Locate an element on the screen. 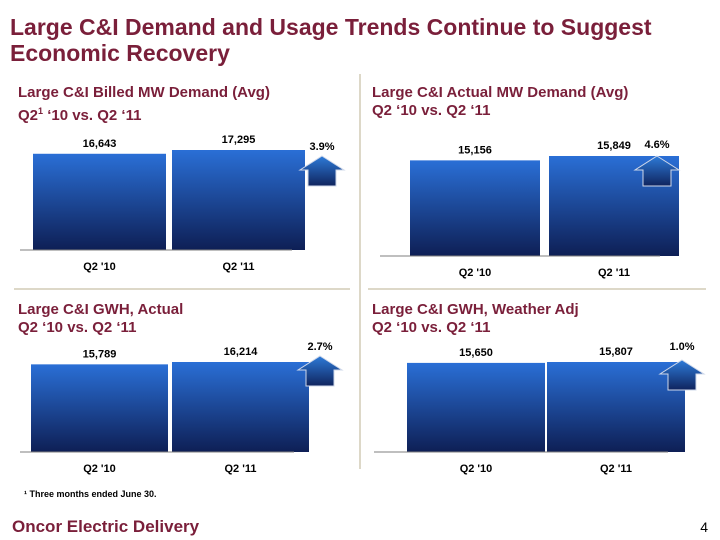 This screenshot has width=720, height=540. page-number: 4 is located at coordinates (704, 527).